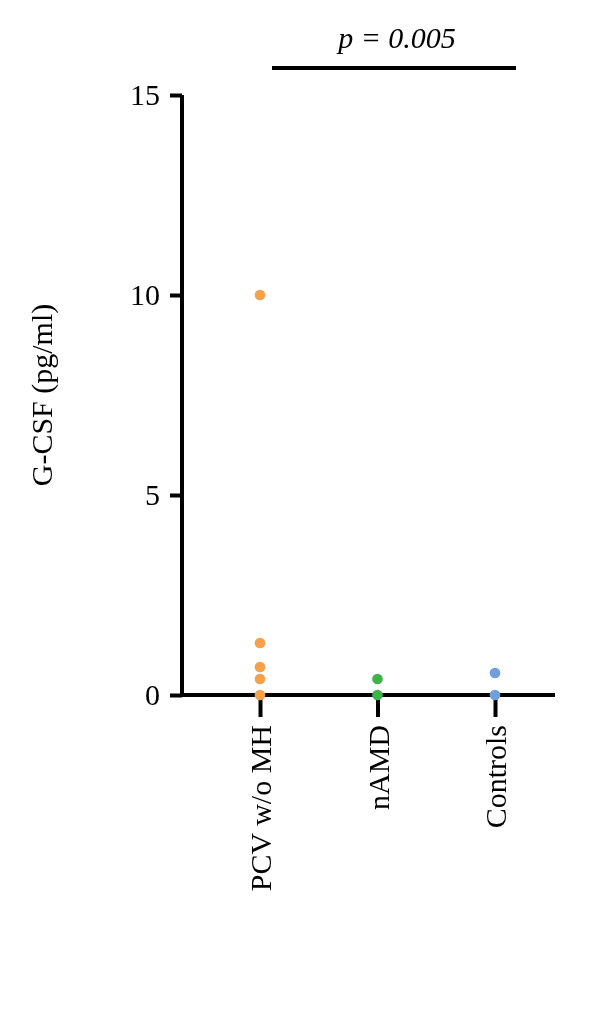  Describe the element at coordinates (152, 495) in the screenshot. I see `y-tick-label: 5` at that location.